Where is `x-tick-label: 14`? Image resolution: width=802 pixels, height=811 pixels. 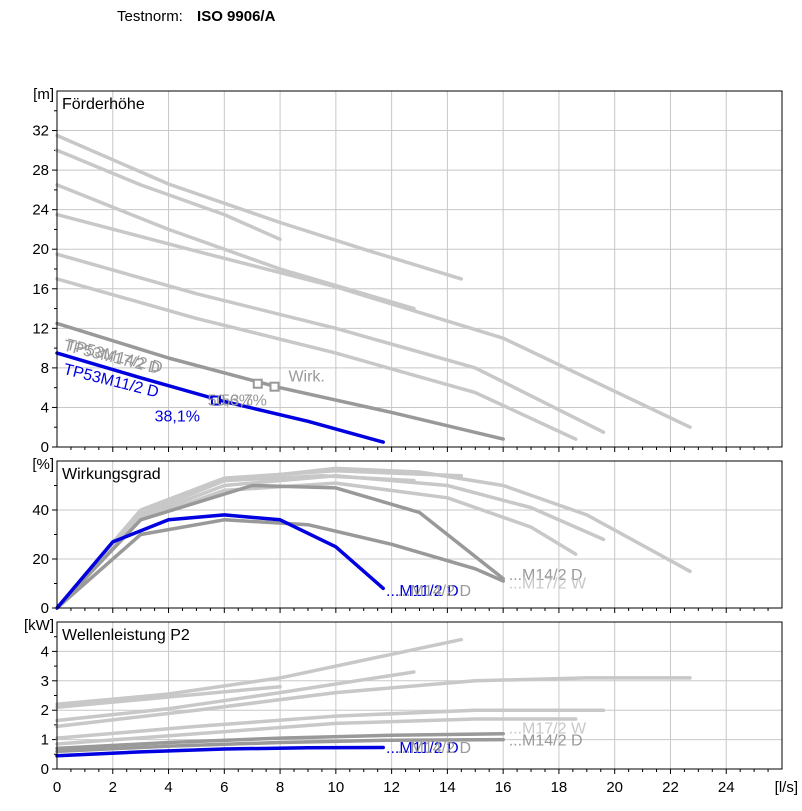 x-tick-label: 14 is located at coordinates (447, 787).